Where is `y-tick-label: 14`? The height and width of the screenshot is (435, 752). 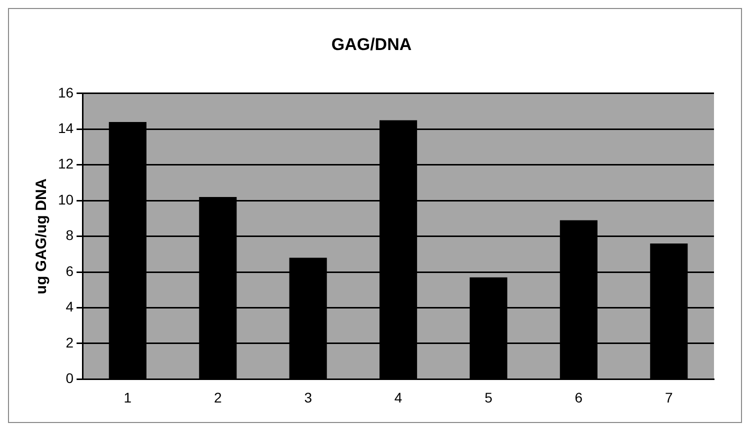 y-tick-label: 14 is located at coordinates (66, 128).